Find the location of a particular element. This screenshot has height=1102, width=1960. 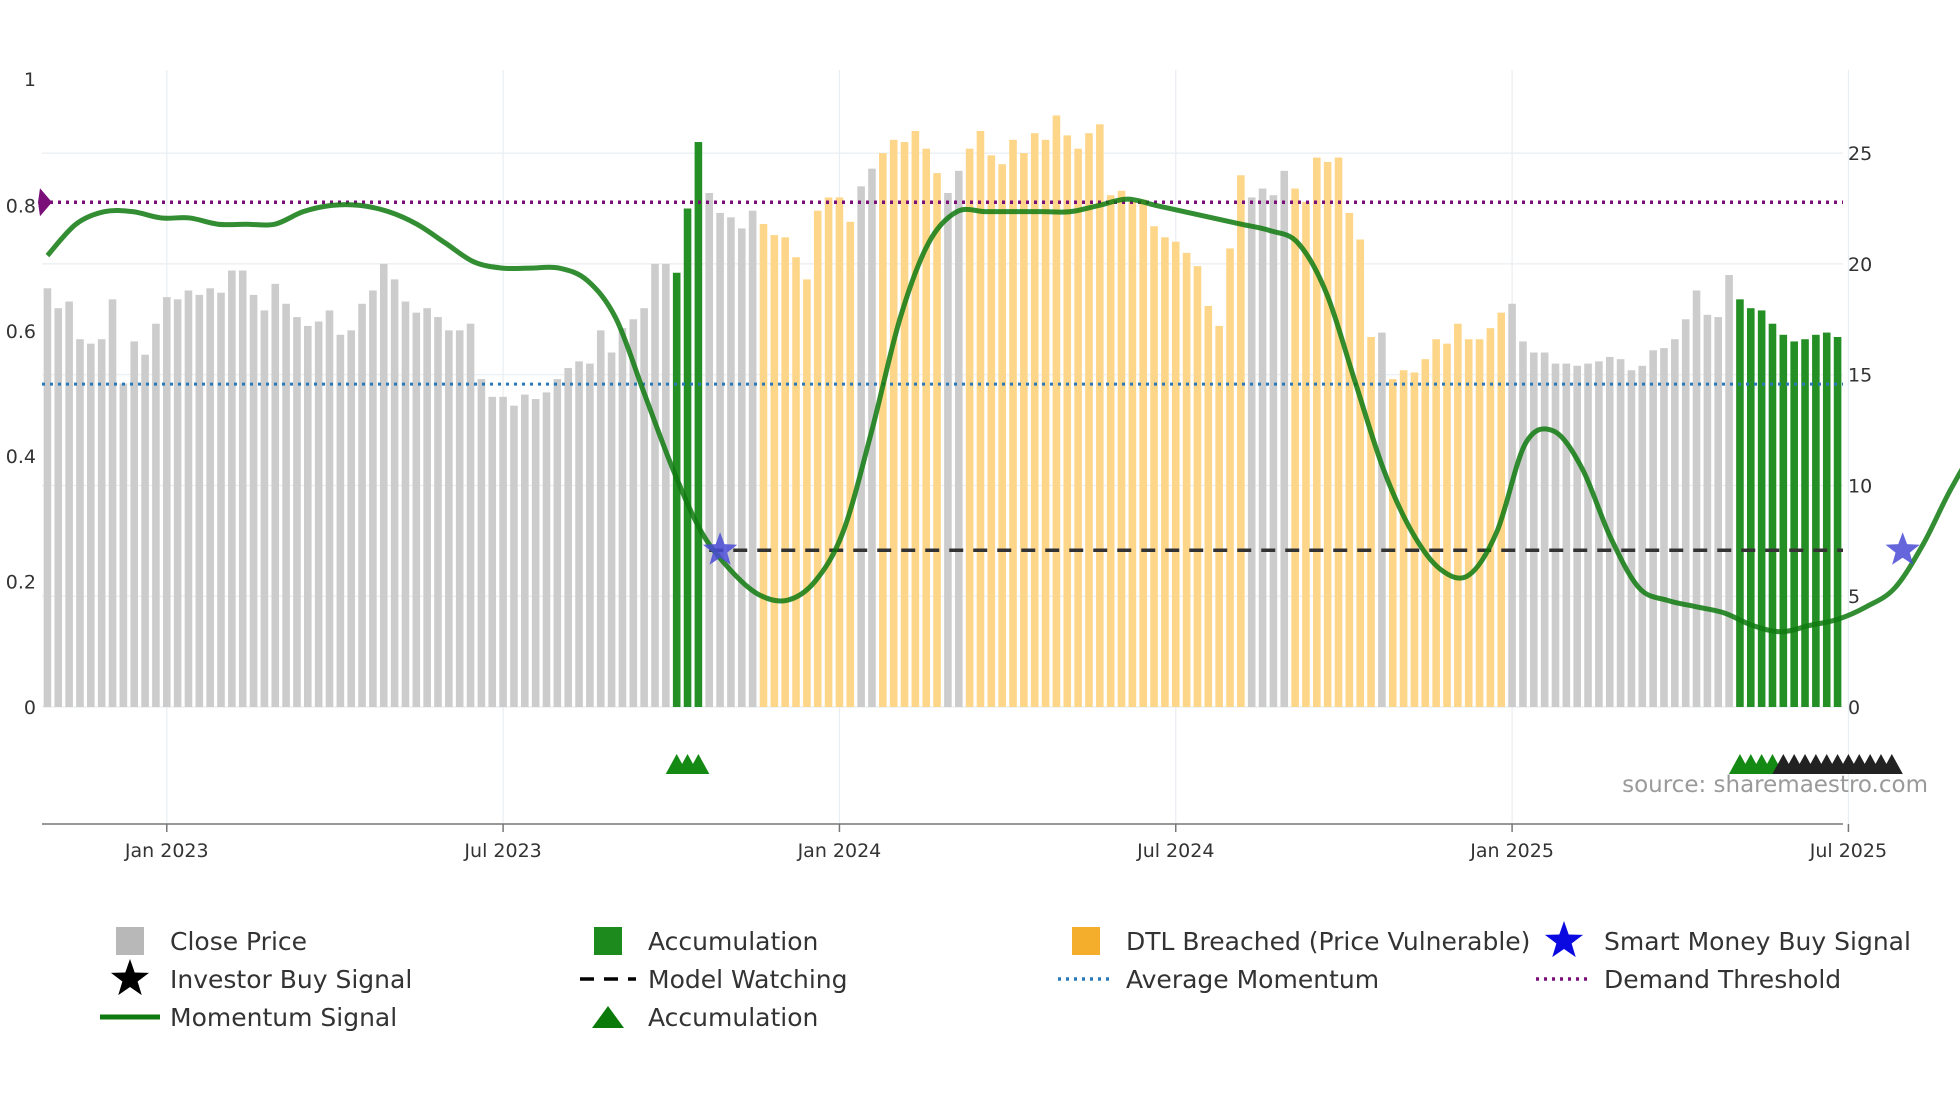

legend-item-watching: Model Watching is located at coordinates (714, 979).